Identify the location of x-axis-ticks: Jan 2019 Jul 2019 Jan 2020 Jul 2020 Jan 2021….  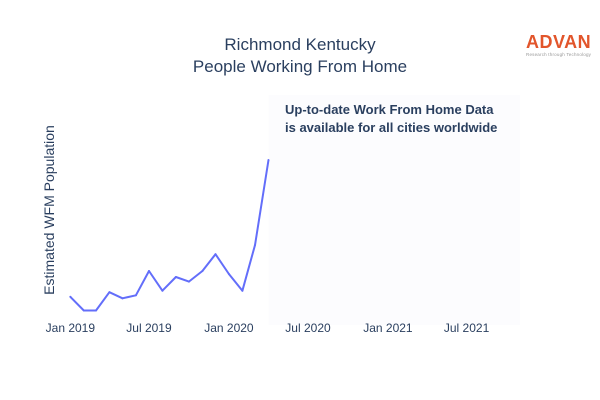
(268, 328).